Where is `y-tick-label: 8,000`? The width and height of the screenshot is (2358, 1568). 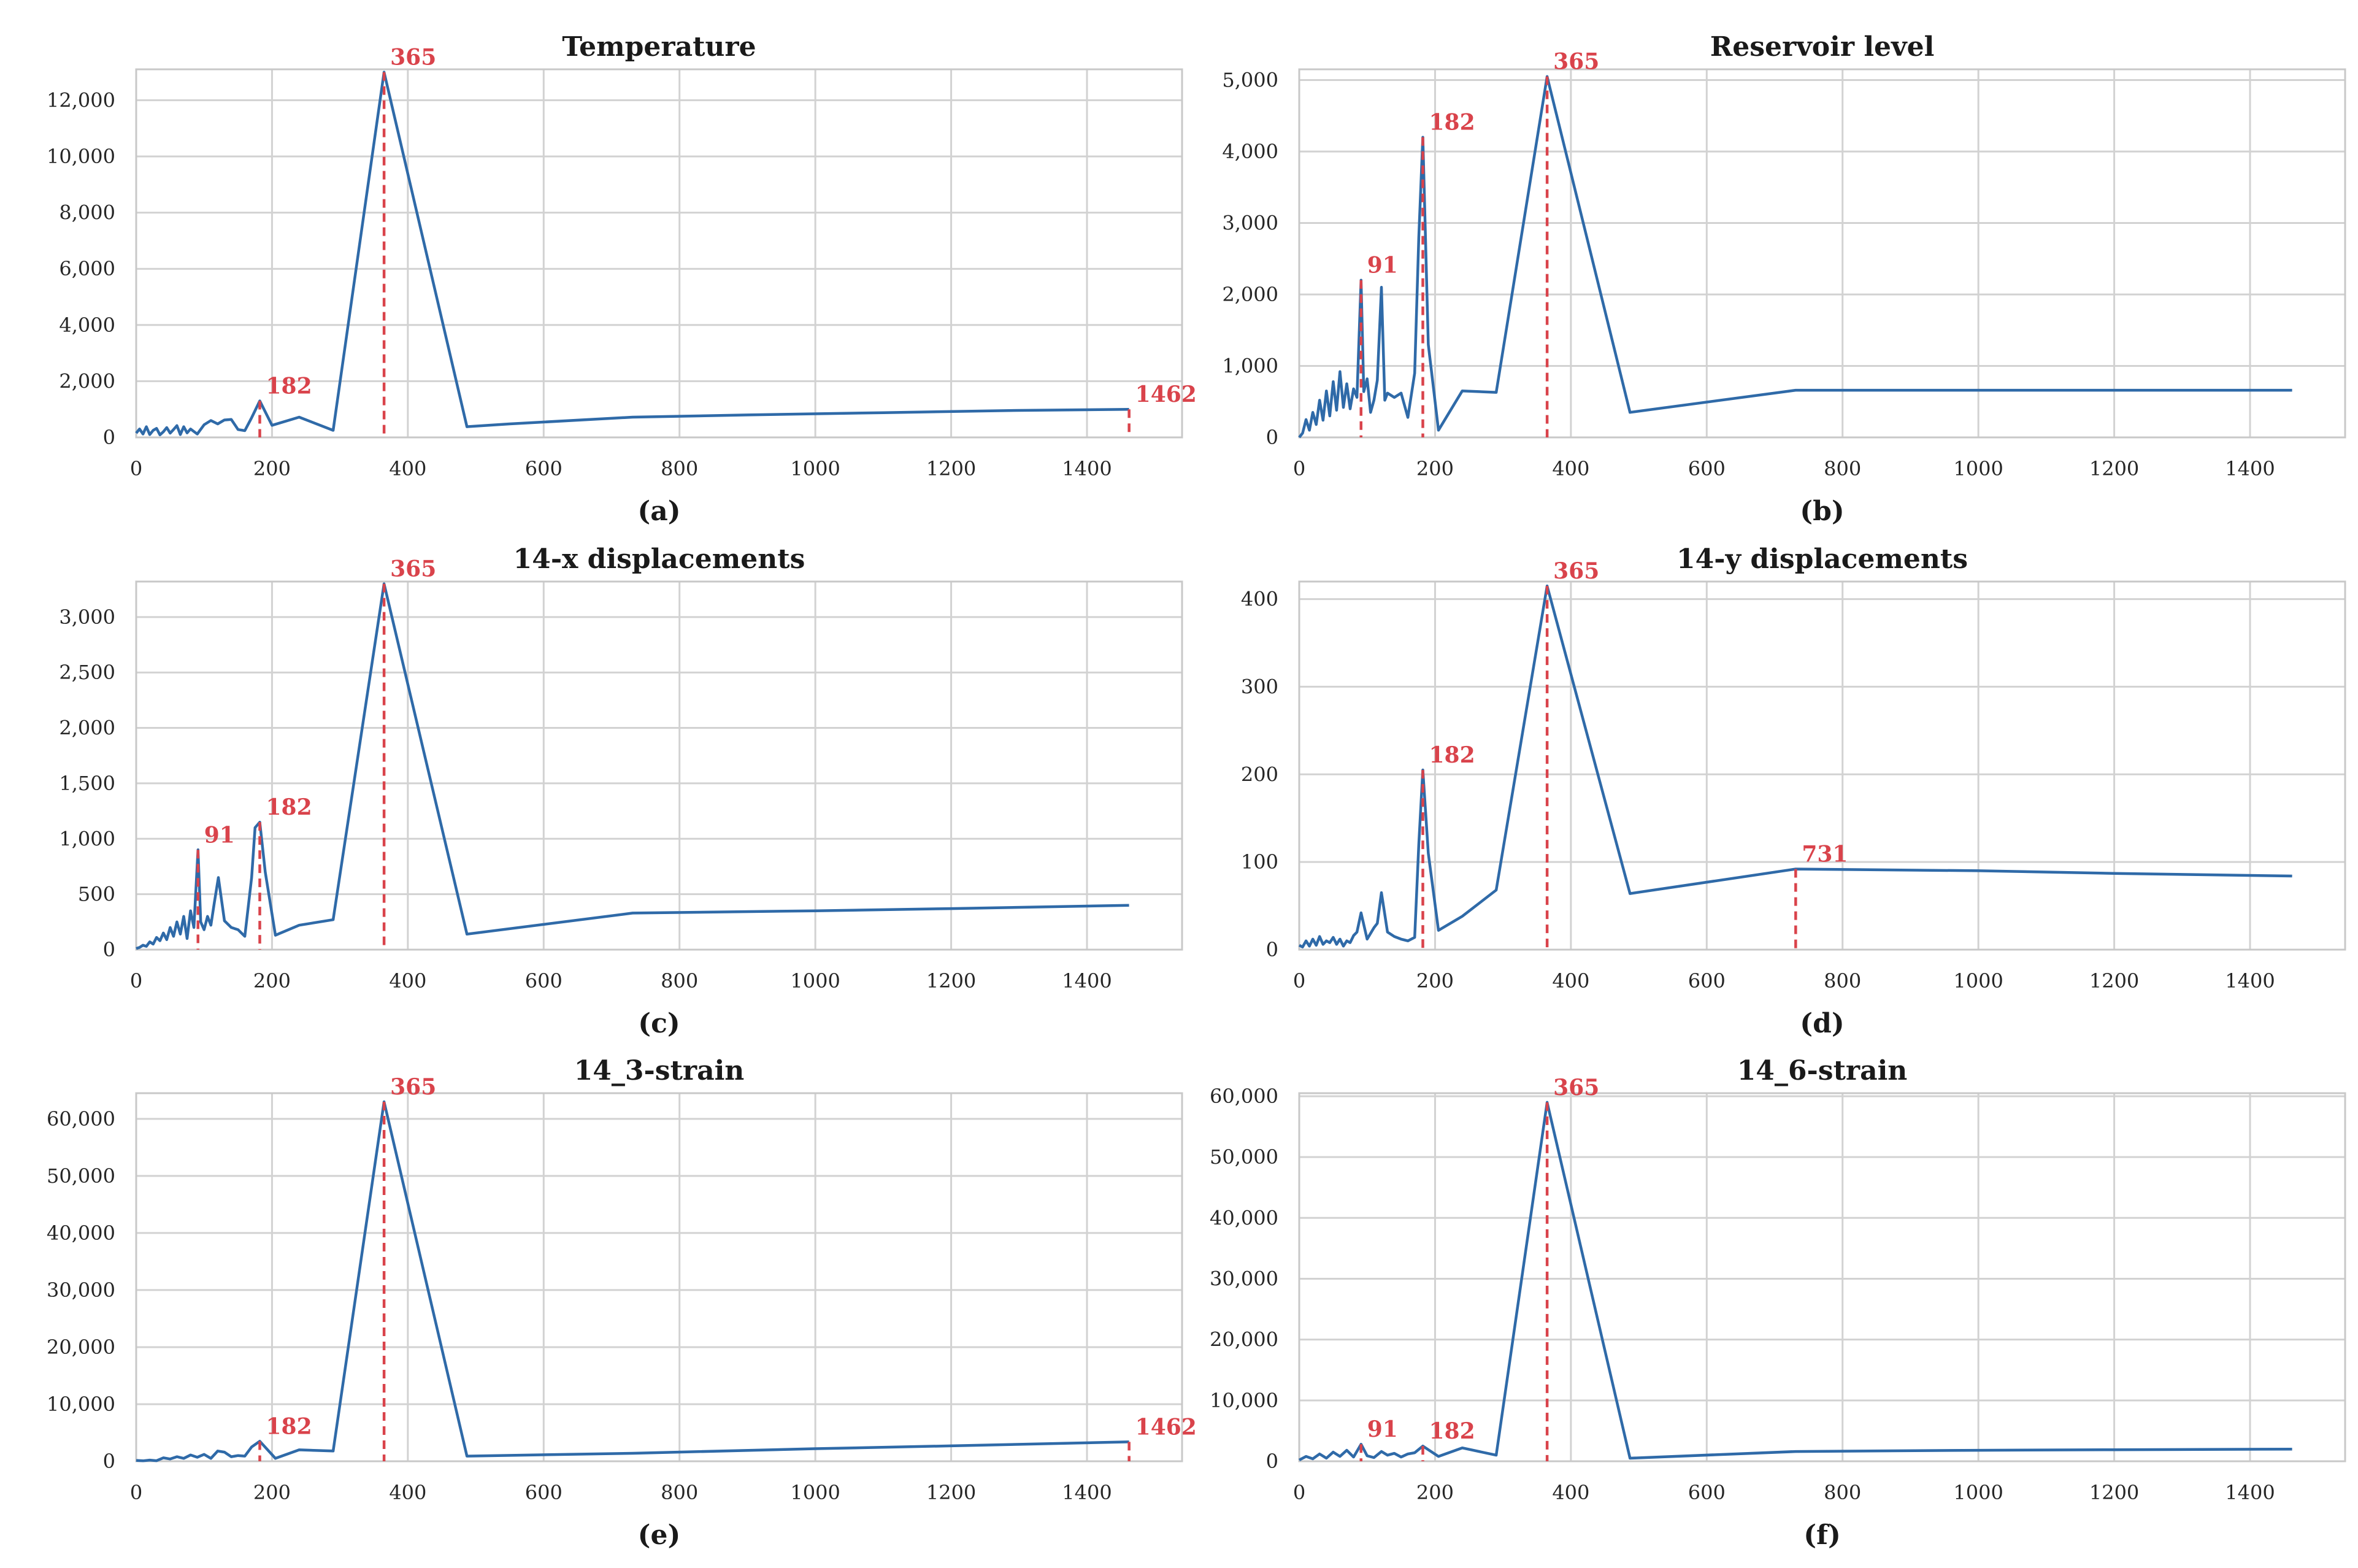
y-tick-label: 8,000 is located at coordinates (87, 213).